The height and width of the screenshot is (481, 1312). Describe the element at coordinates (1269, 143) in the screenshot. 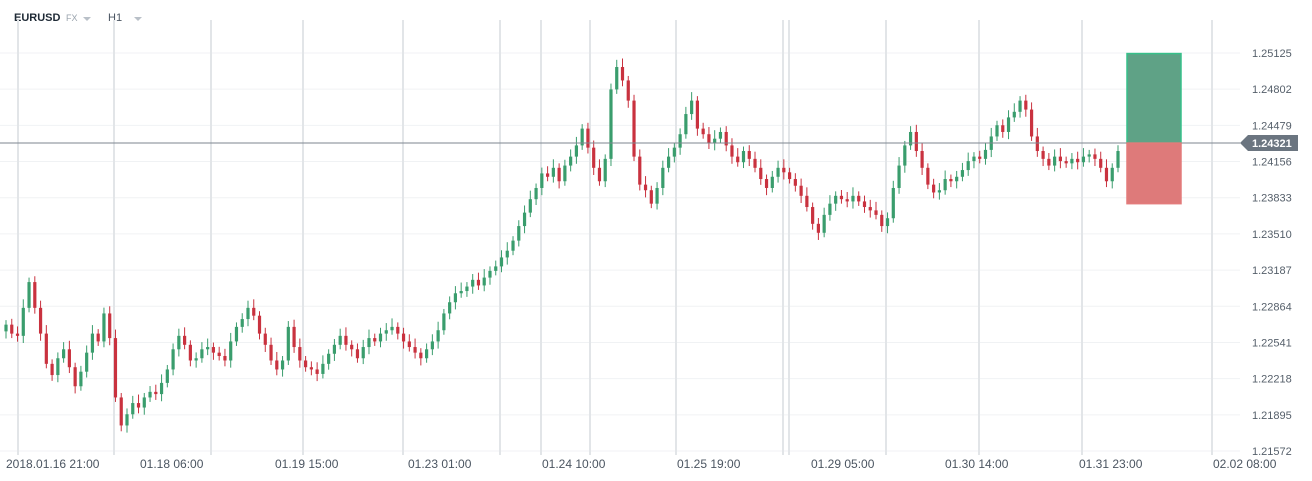

I see `current-price-badge` at that location.